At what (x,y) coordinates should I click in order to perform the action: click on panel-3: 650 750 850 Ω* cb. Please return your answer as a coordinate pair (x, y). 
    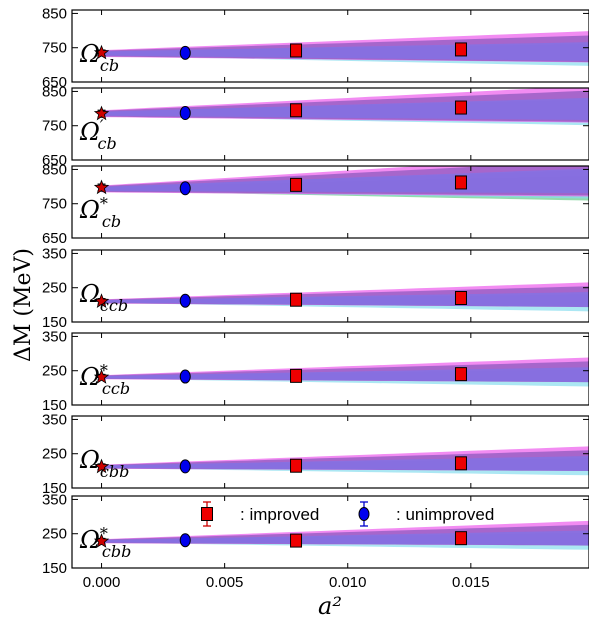
    Looking at the image, I should click on (315, 204).